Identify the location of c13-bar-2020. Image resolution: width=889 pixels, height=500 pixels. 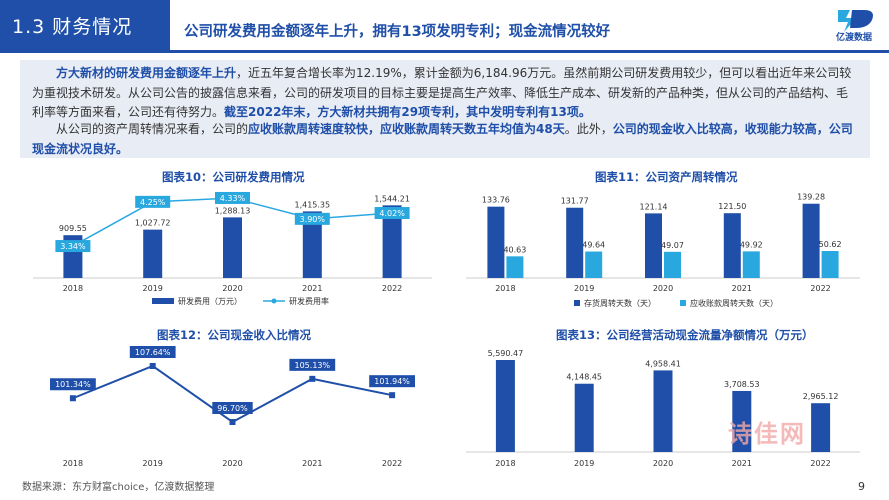
(663, 411).